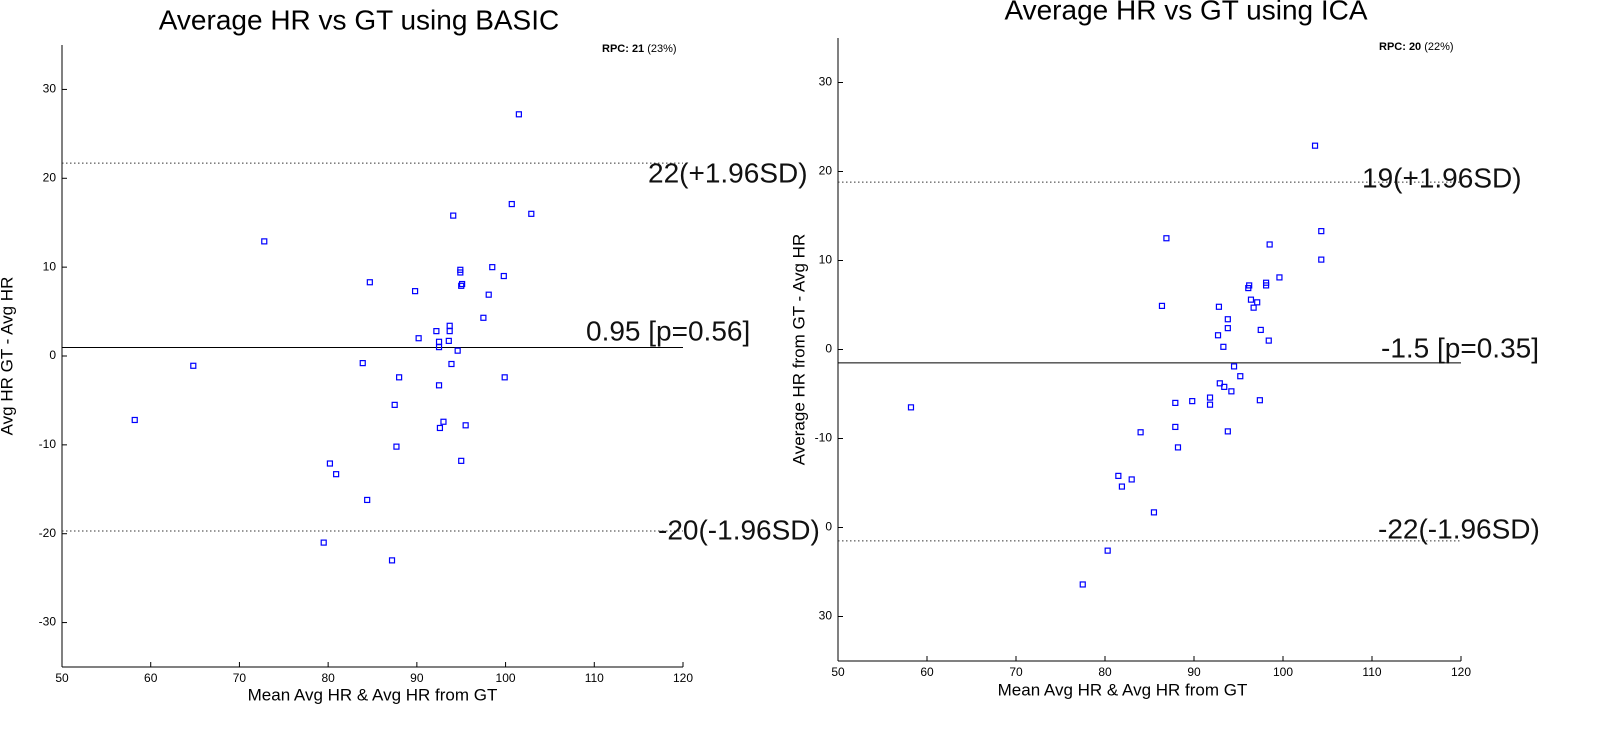  What do you see at coordinates (1185, 12) in the screenshot?
I see `chart-title: Average HR vs GT using ICA` at bounding box center [1185, 12].